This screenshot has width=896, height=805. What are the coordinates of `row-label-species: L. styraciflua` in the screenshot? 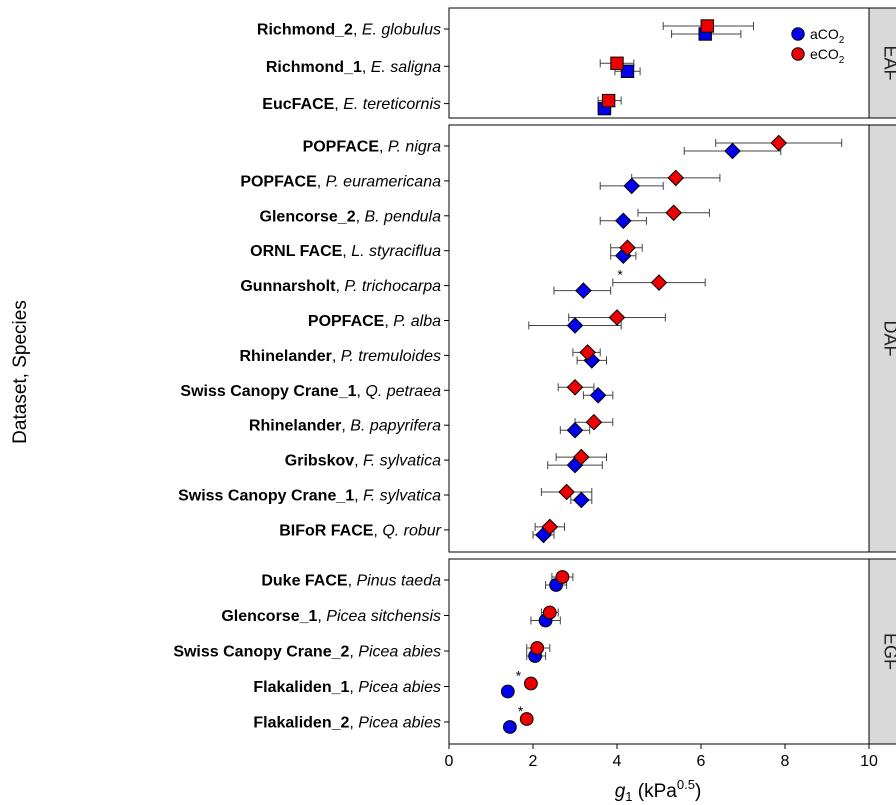 It's located at (396, 251).